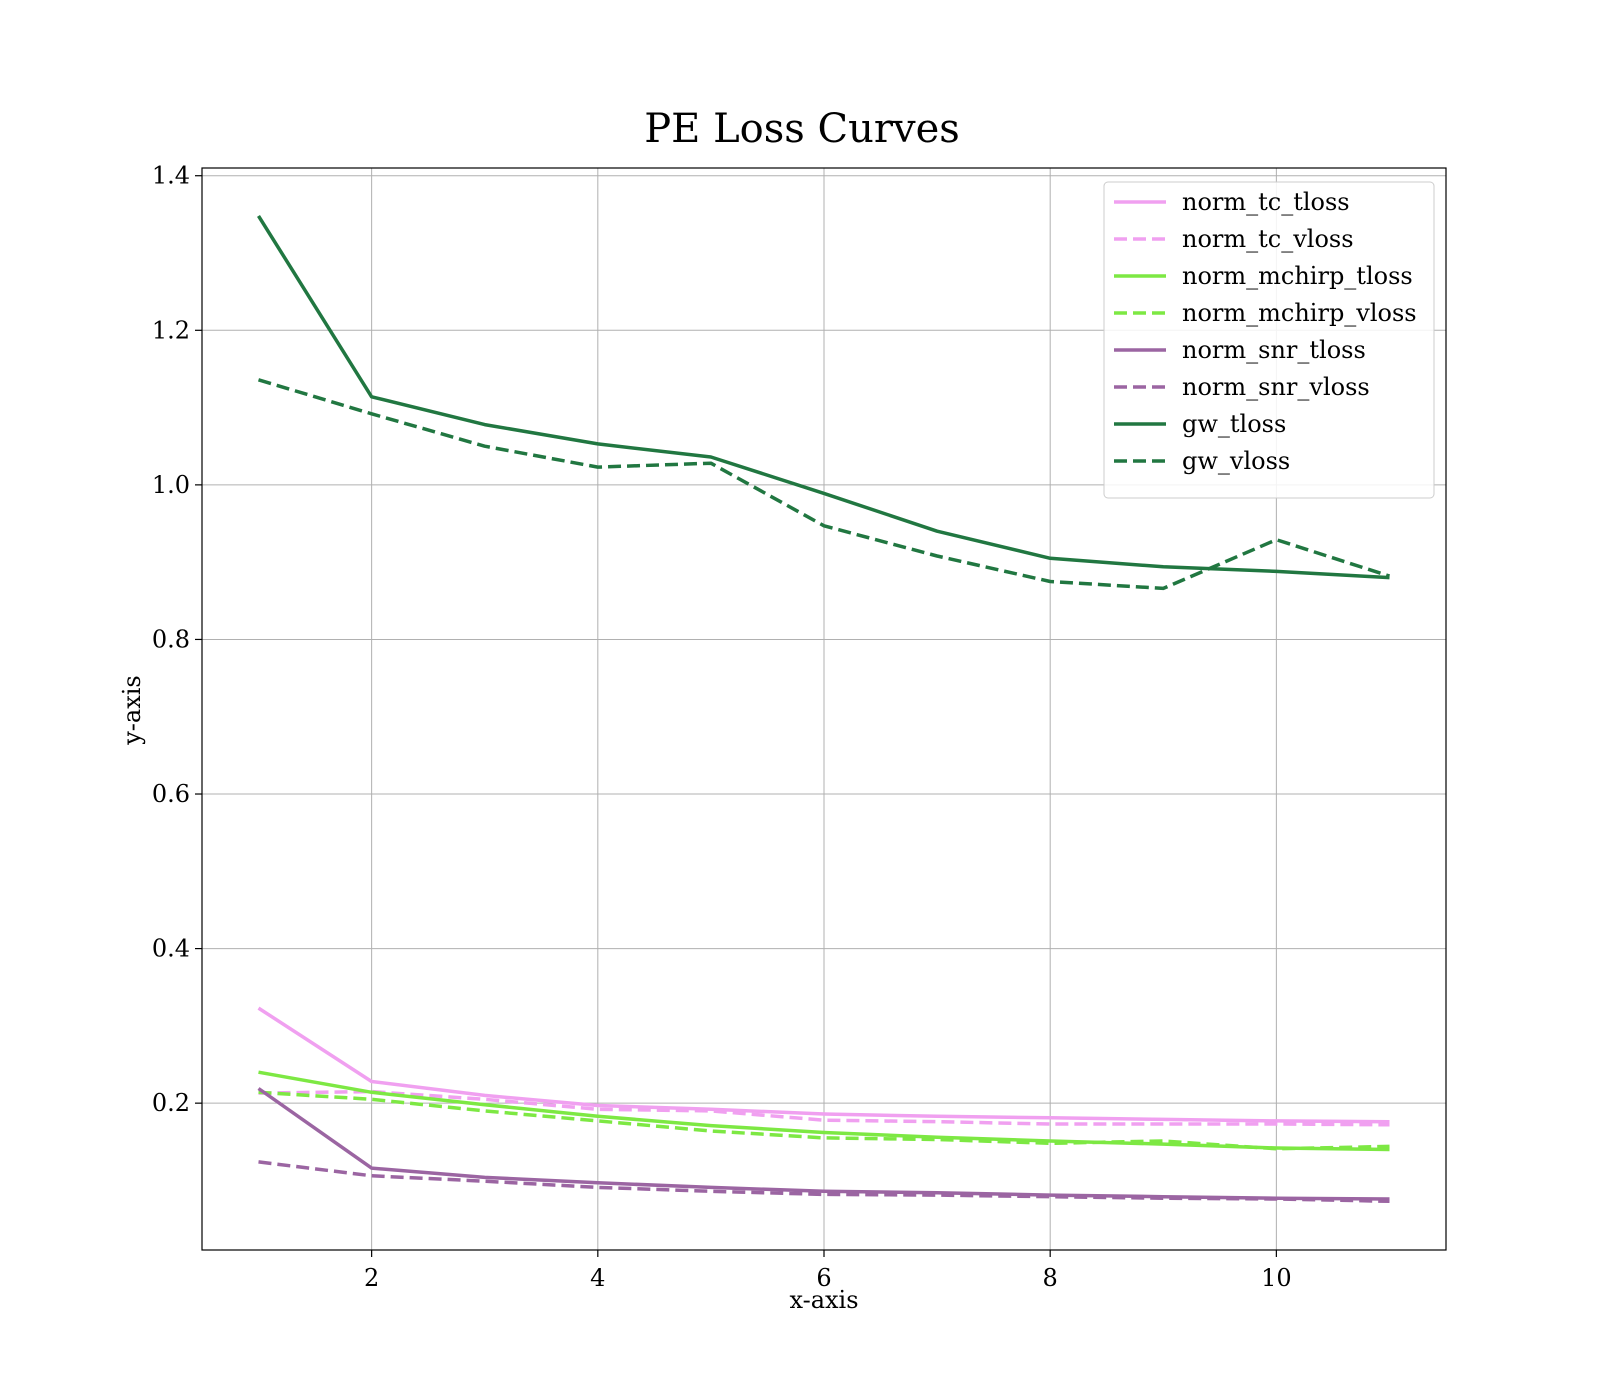 This screenshot has width=1600, height=1400. What do you see at coordinates (824, 1108) in the screenshot?
I see `series-line-norm-tc-vloss` at bounding box center [824, 1108].